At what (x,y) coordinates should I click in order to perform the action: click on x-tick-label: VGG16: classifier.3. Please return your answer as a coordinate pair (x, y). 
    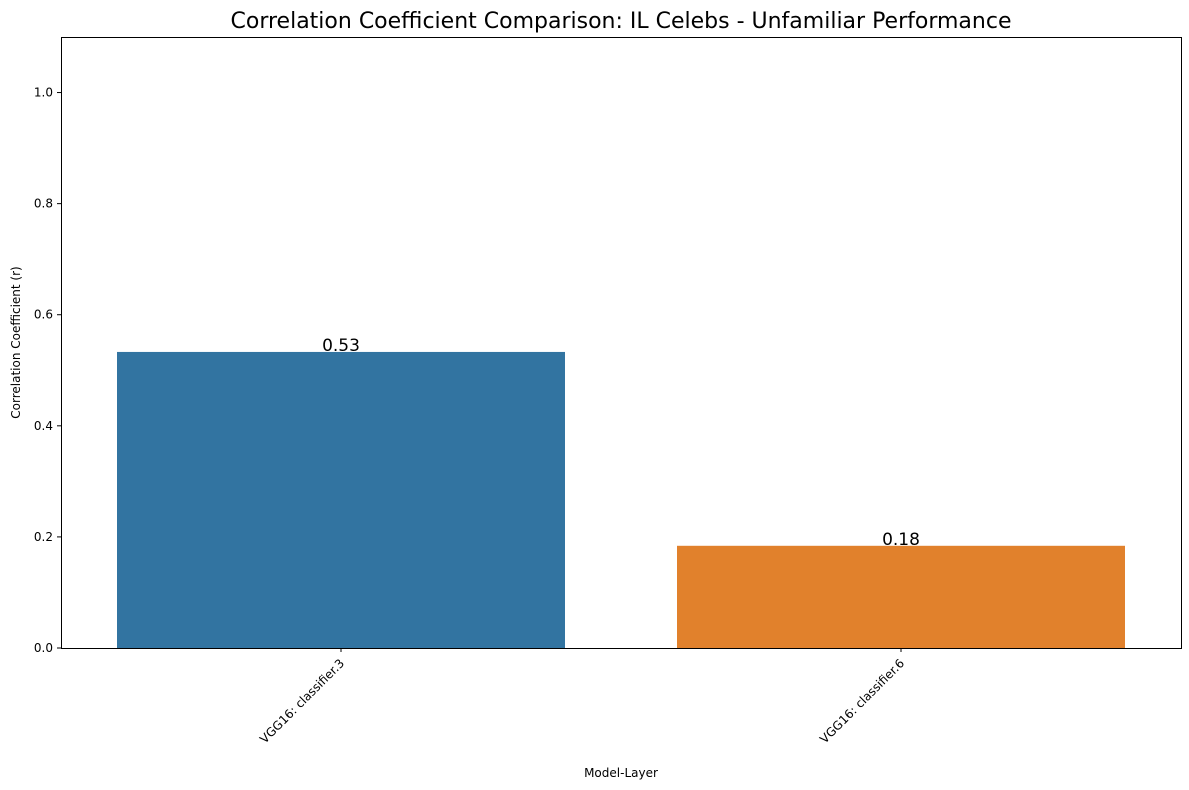
    Looking at the image, I should click on (302, 701).